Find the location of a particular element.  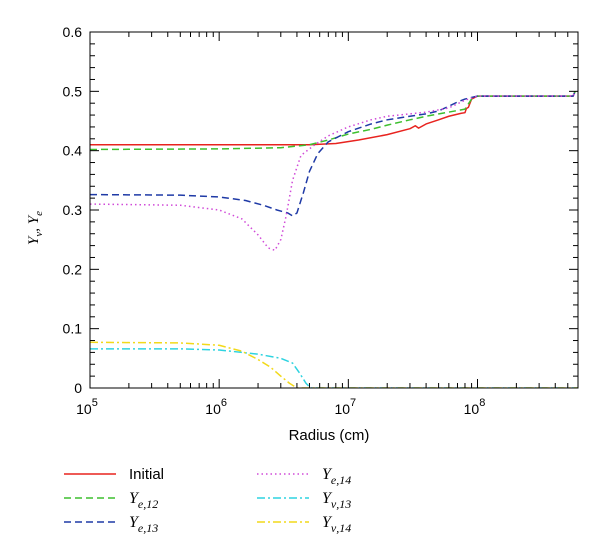

x-tick-label-3: 10⁷ is located at coordinates (345, 407).